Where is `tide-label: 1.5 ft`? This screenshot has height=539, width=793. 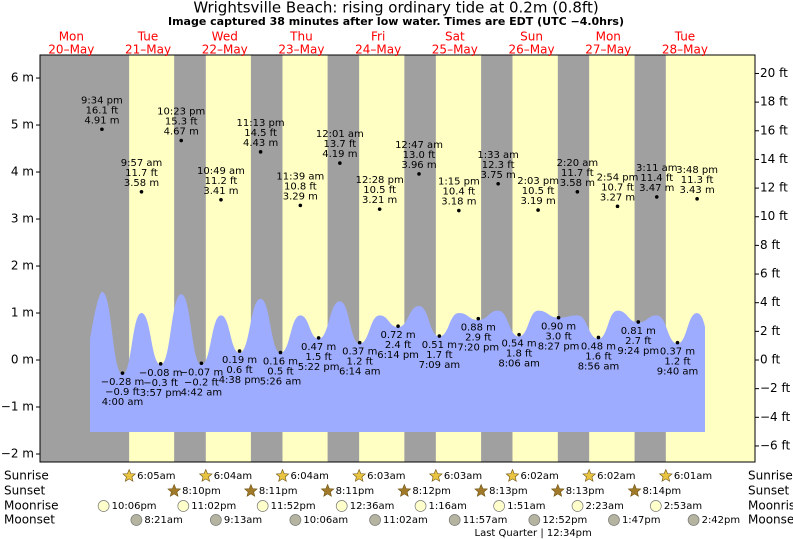 tide-label: 1.5 ft is located at coordinates (318, 357).